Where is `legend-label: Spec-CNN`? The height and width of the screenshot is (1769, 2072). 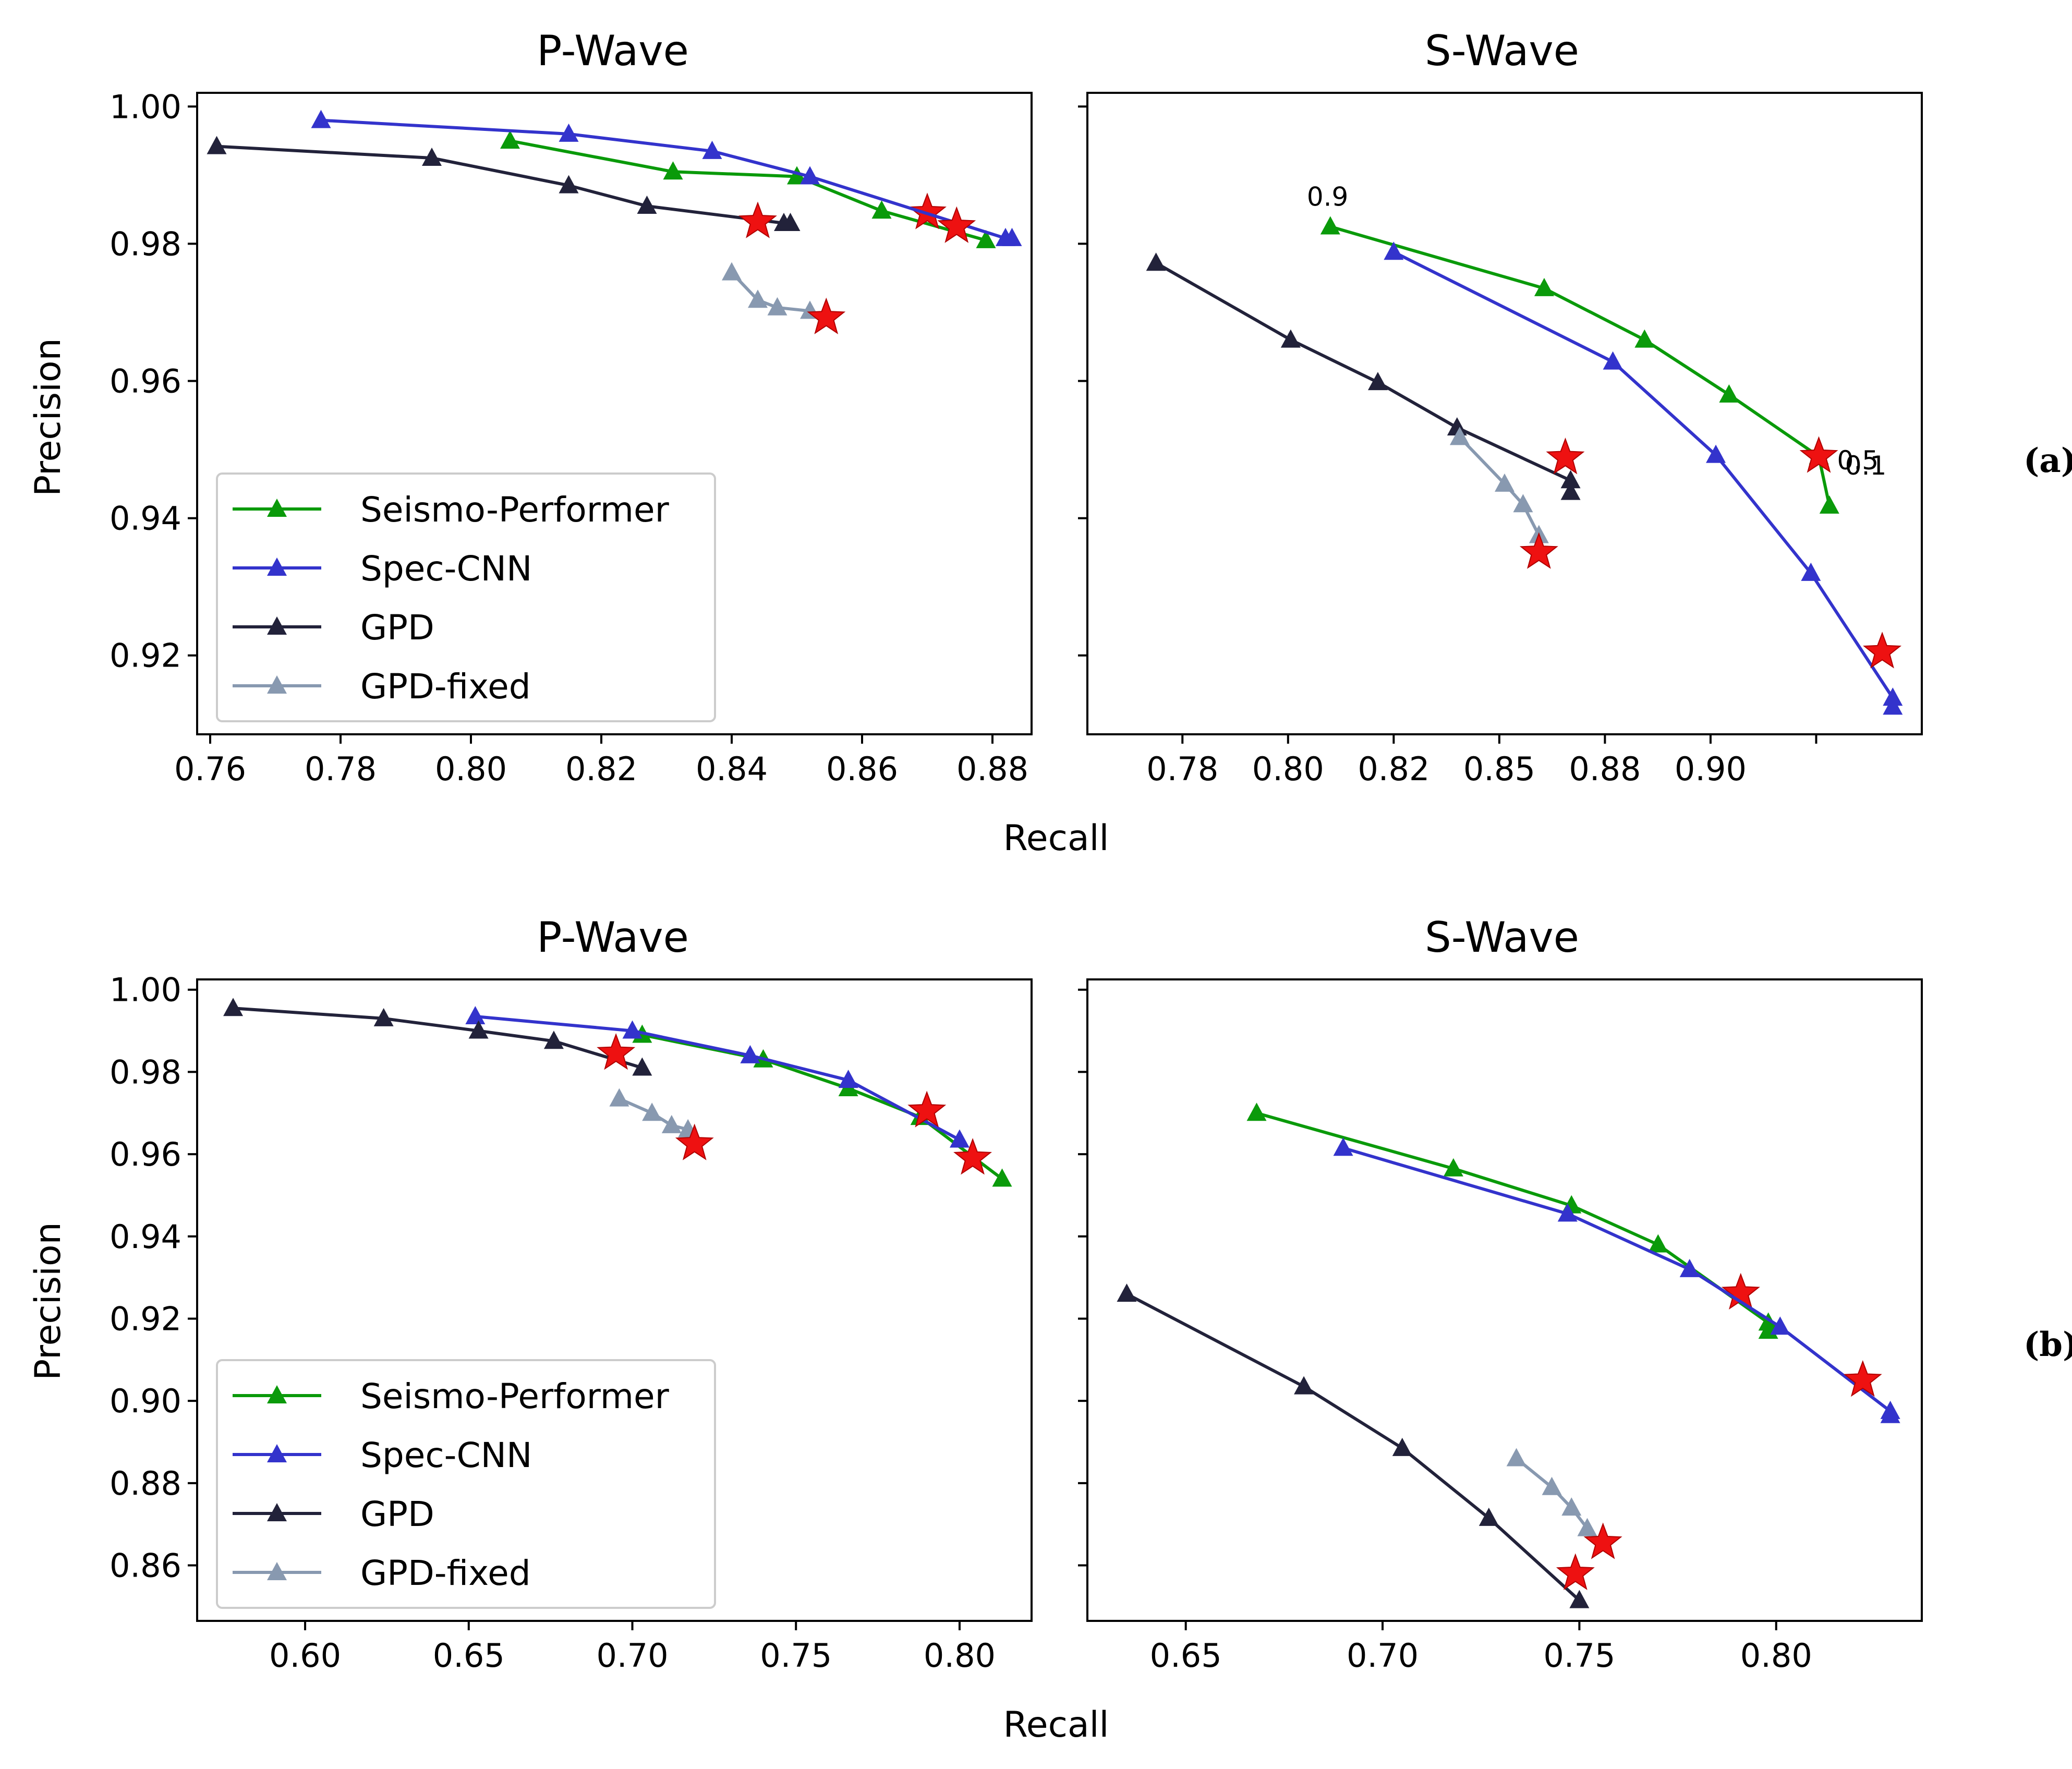 legend-label: Spec-CNN is located at coordinates (446, 569).